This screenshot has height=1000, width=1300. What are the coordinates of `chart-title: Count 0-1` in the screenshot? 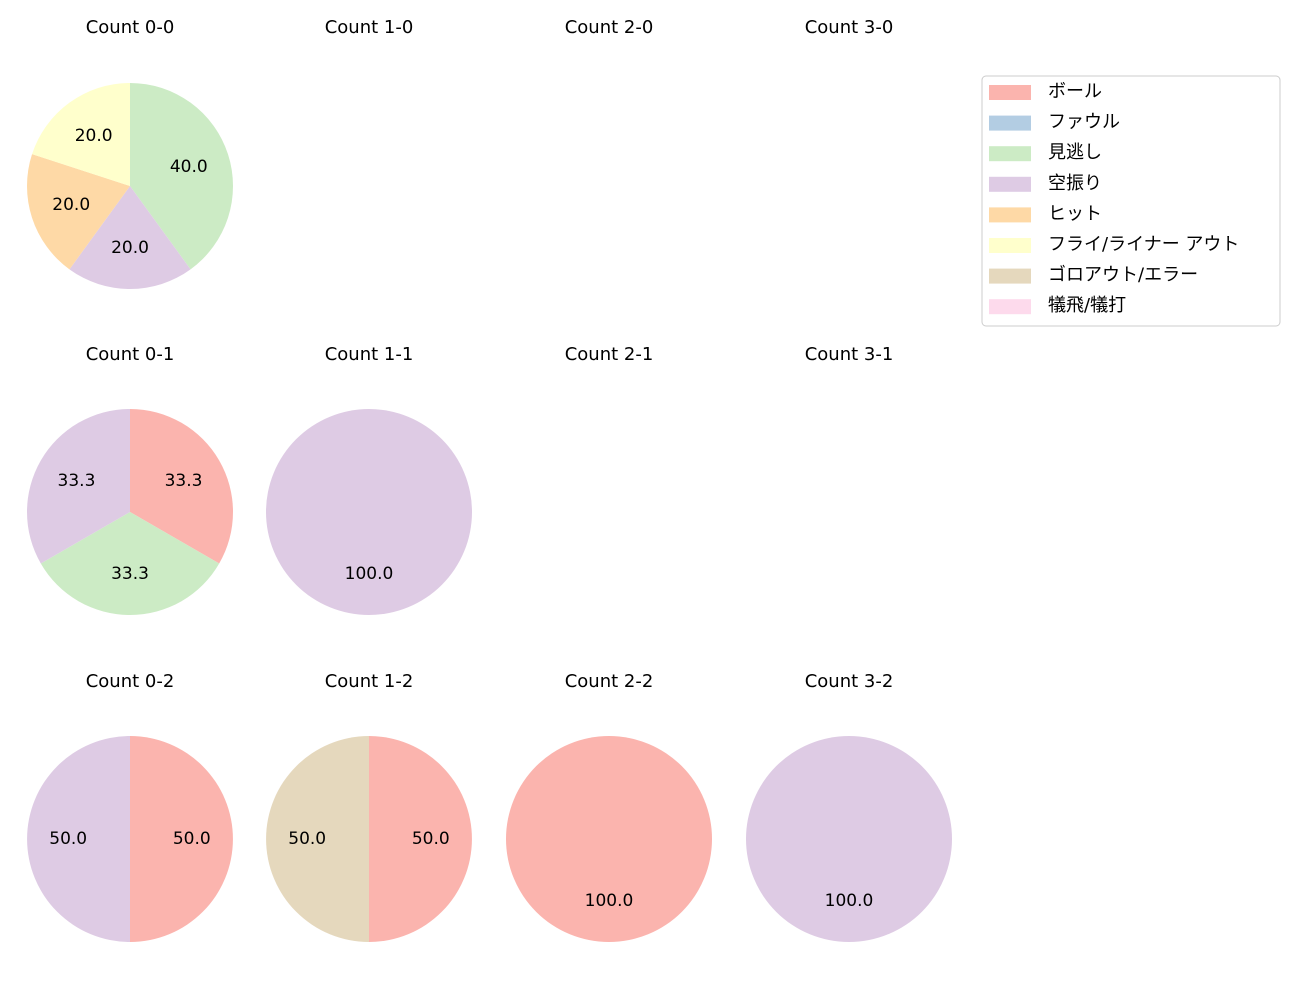 It's located at (130, 354).